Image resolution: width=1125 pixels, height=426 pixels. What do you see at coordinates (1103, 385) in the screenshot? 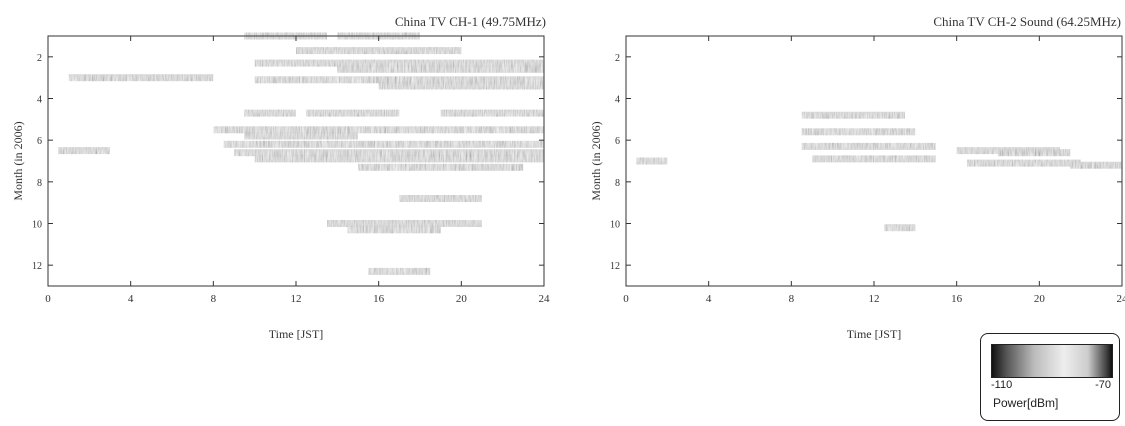
I see `colorbar-max-label: -70` at bounding box center [1103, 385].